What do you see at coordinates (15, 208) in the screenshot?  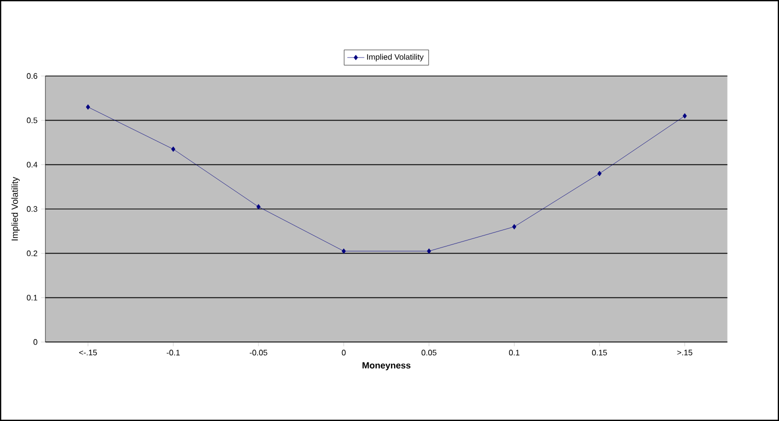 I see `y-axis-title: Implied Volatility` at bounding box center [15, 208].